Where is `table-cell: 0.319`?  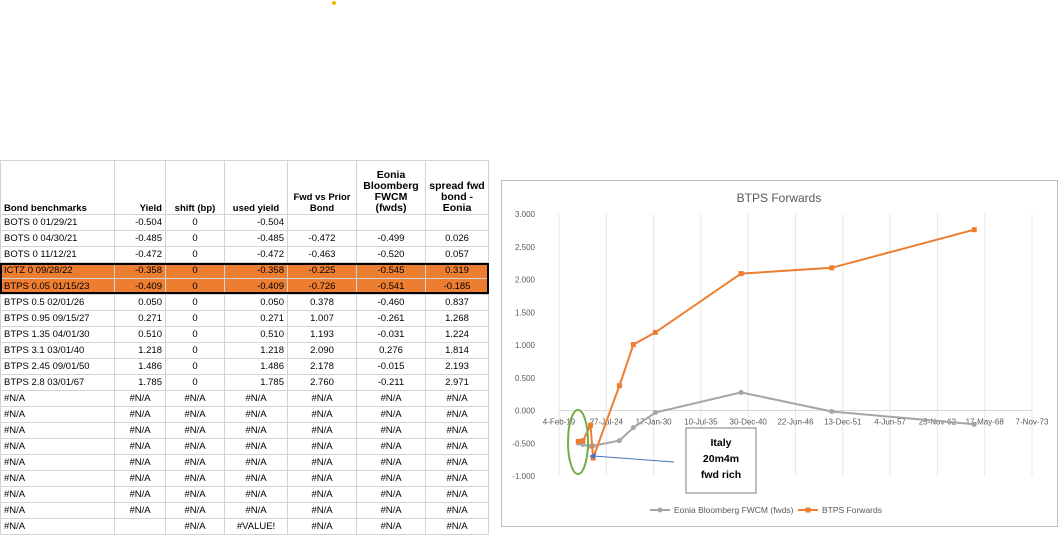 table-cell: 0.319 is located at coordinates (457, 270).